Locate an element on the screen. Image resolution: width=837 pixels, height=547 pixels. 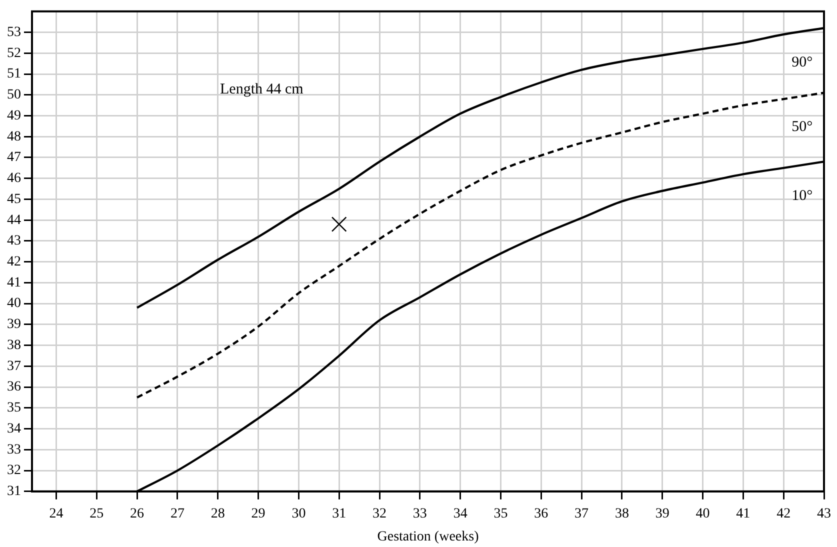
x-tick-label: 24 is located at coordinates (56, 514).